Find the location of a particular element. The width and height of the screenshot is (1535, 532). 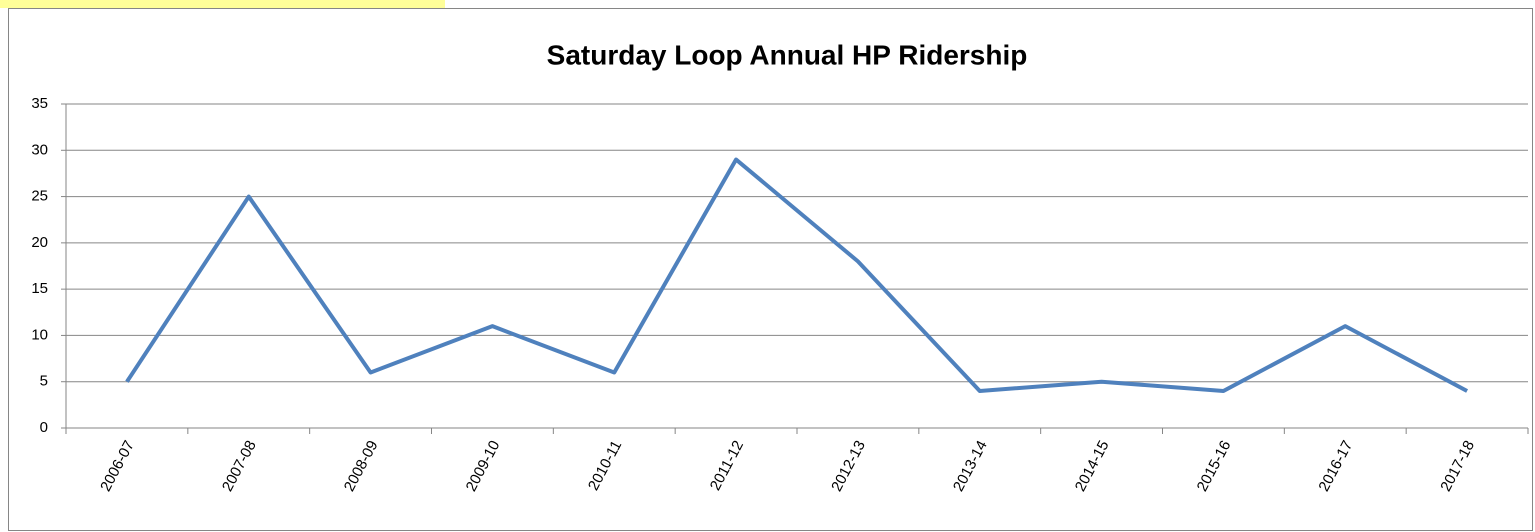

y-tick-label: 0 is located at coordinates (44, 427).